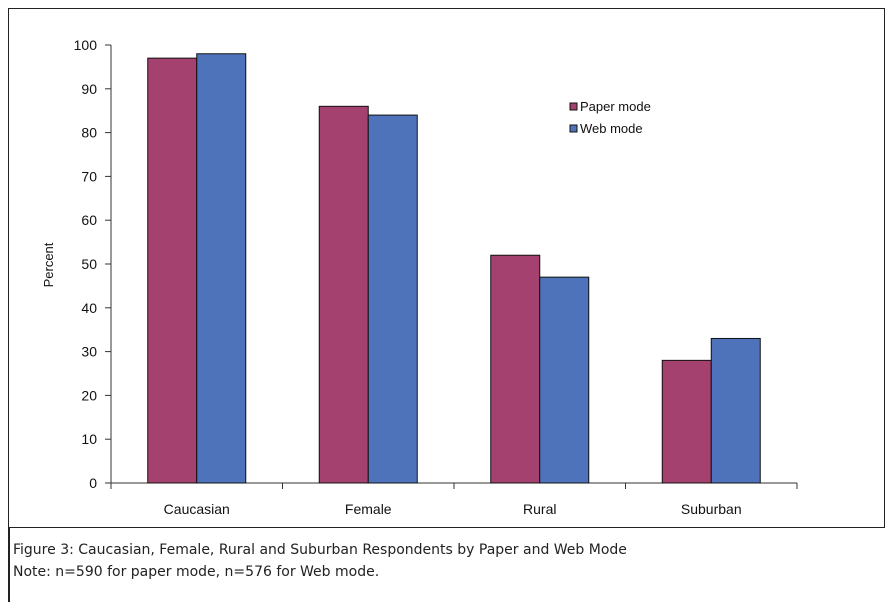 The width and height of the screenshot is (890, 602). Describe the element at coordinates (392, 299) in the screenshot. I see `bar-web-mode-female` at that location.